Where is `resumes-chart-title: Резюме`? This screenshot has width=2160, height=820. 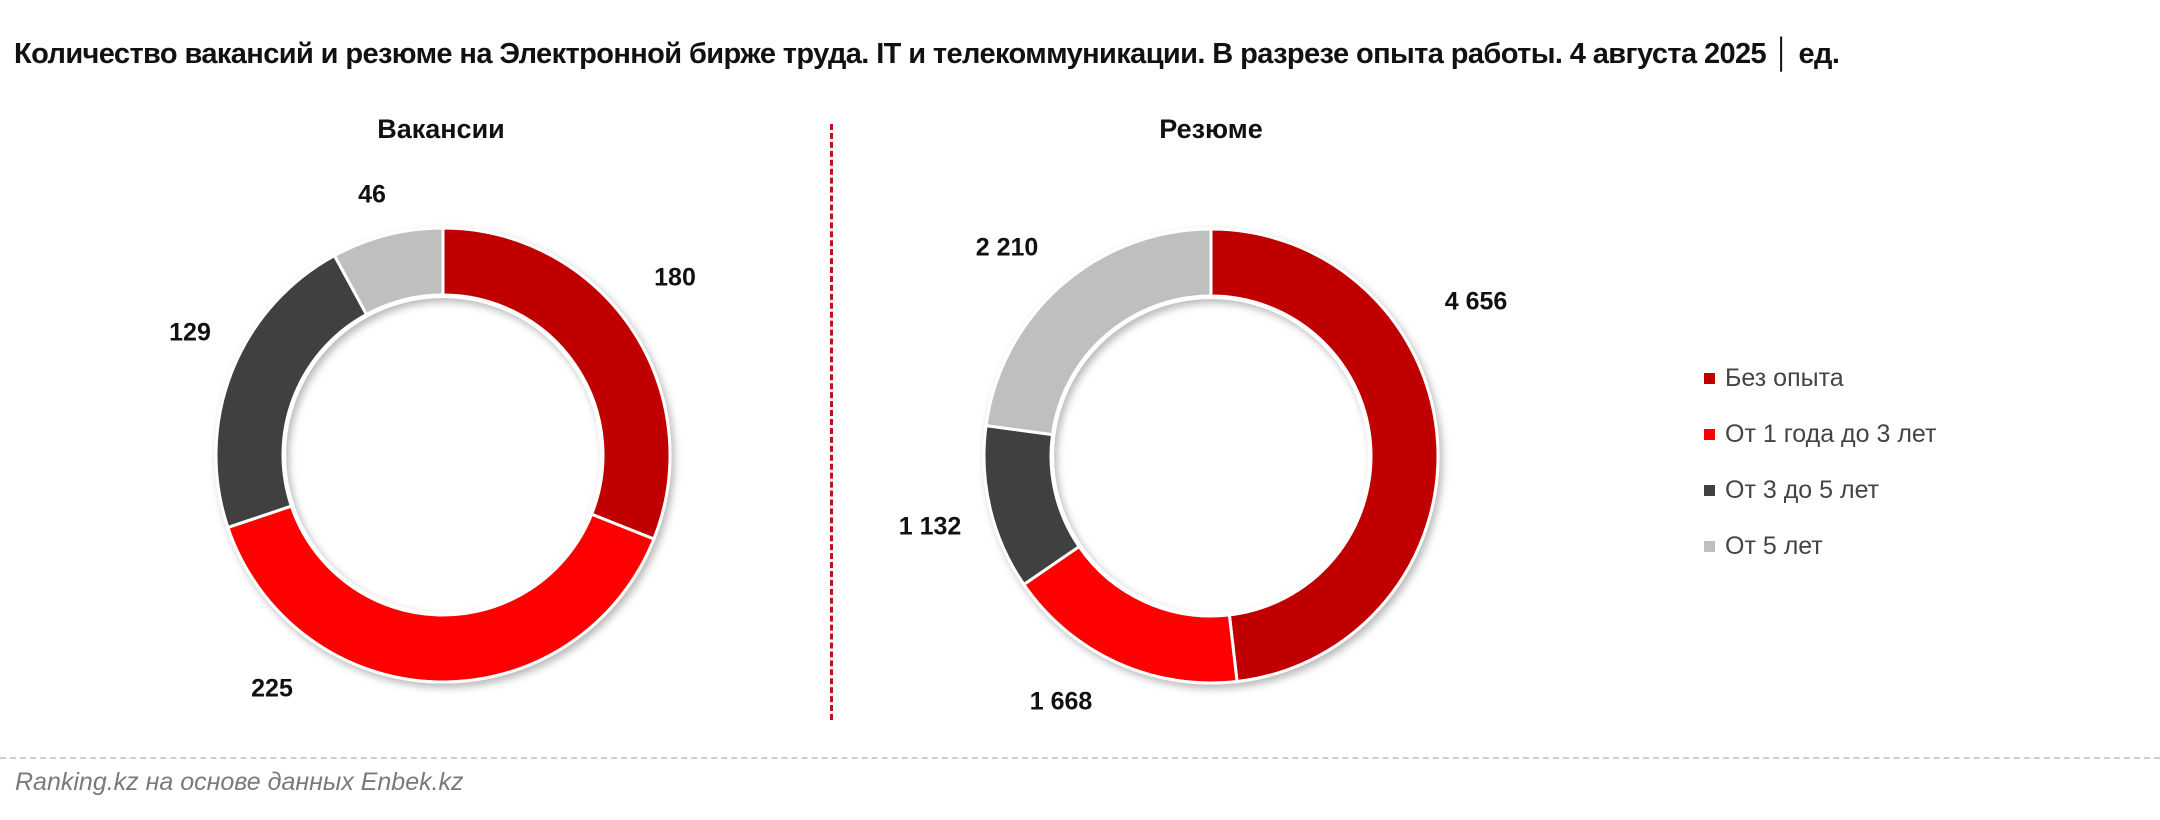
resumes-chart-title: Резюме is located at coordinates (1211, 129).